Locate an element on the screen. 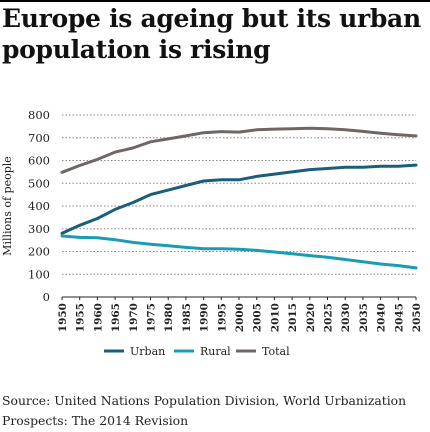  legend-label-urban: Urban is located at coordinates (147, 351).